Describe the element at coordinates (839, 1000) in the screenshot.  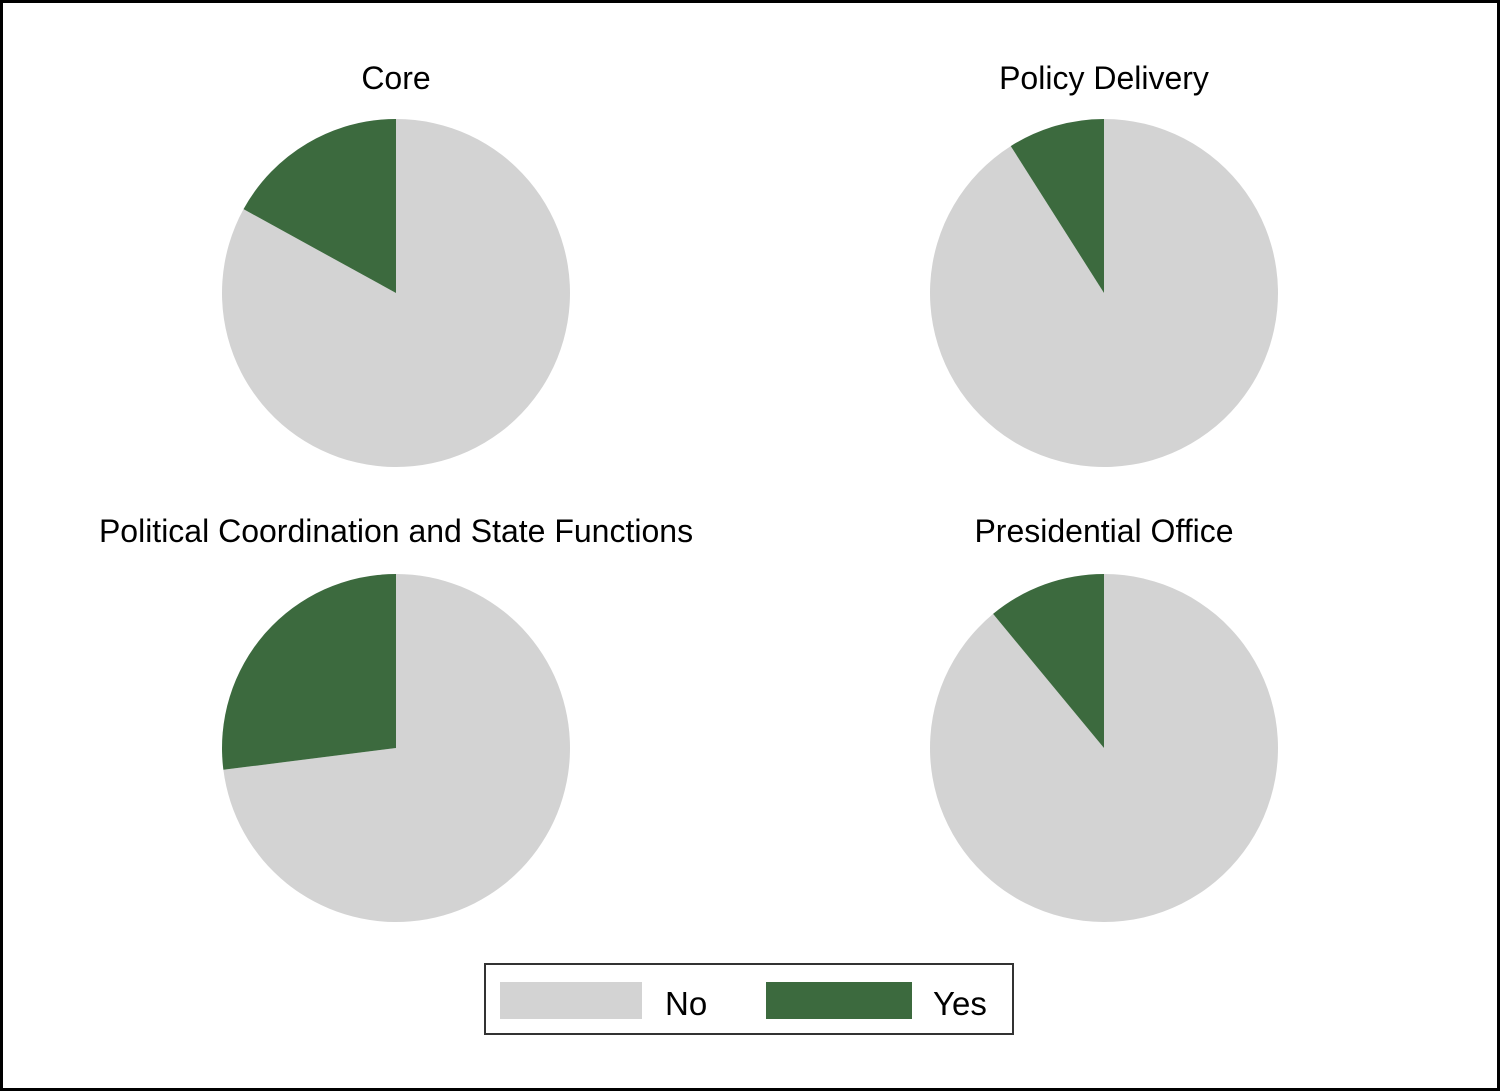
I see `legend-swatch-yes` at that location.